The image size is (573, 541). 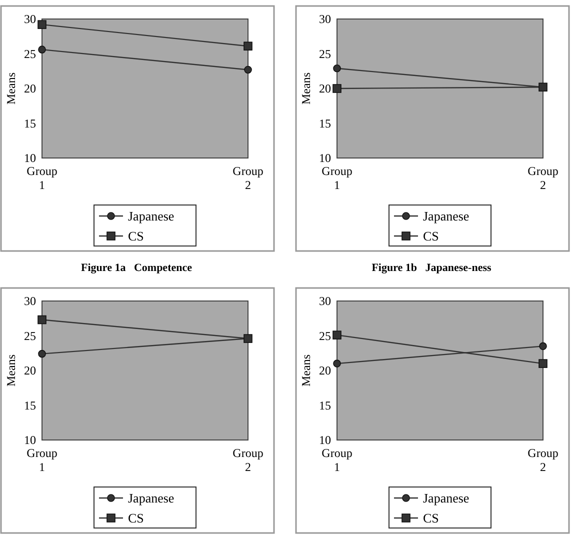 I want to click on text: Figure 1b Japanese-ness, so click(x=432, y=268).